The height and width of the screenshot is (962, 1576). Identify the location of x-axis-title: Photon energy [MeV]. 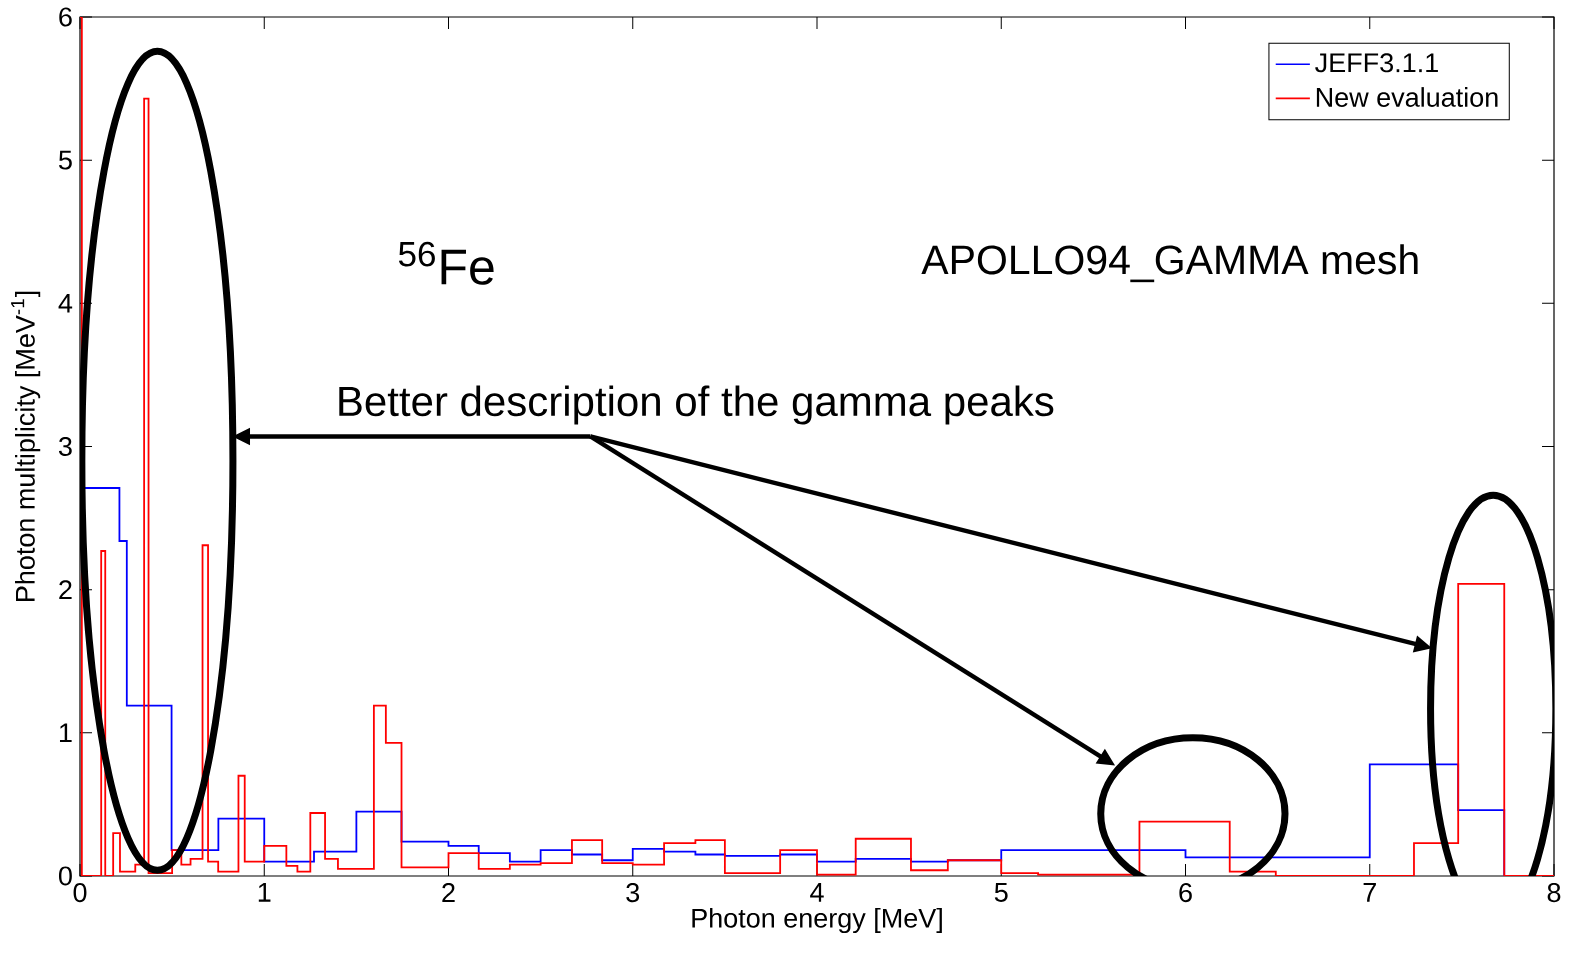
(817, 920).